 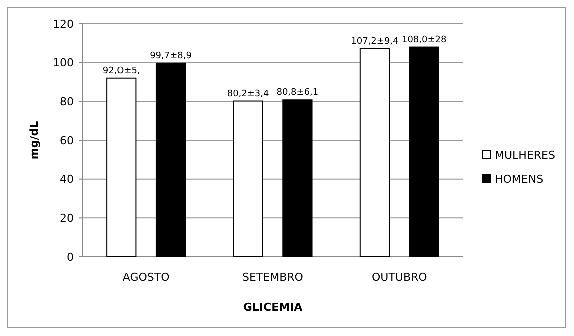 What do you see at coordinates (34, 140) in the screenshot?
I see `y-axis-title: mg/dL` at bounding box center [34, 140].